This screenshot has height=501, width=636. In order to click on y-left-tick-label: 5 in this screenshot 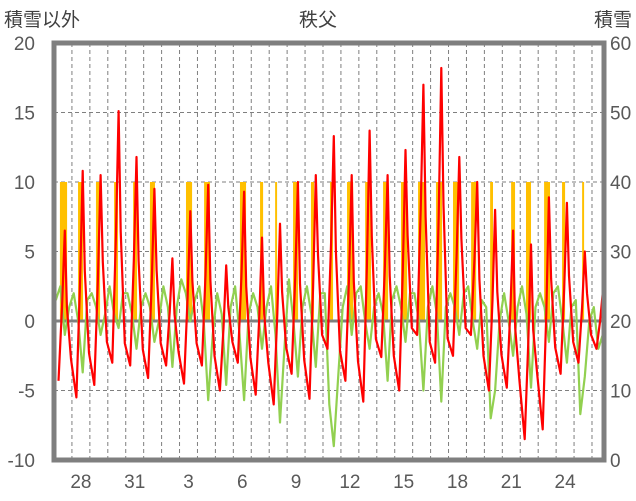, I will do `click(29, 253)`.